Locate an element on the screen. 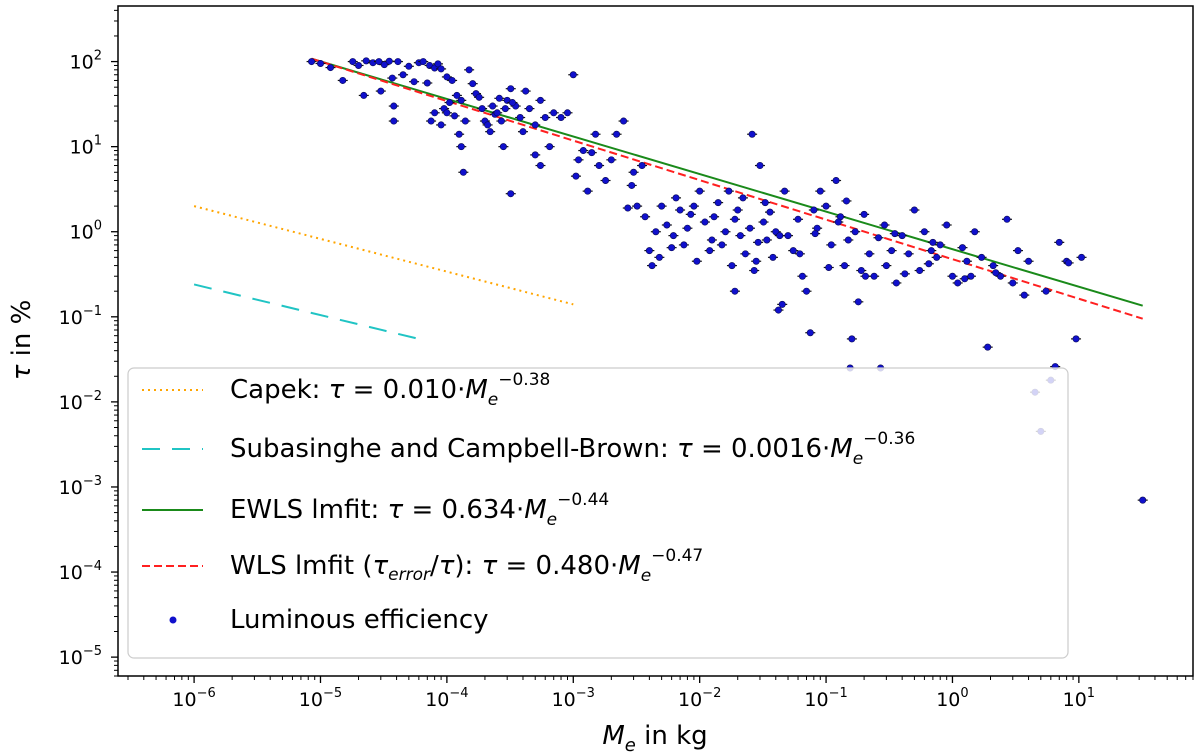 The height and width of the screenshot is (753, 1200). y-axis-label: τ in % is located at coordinates (22, 340).